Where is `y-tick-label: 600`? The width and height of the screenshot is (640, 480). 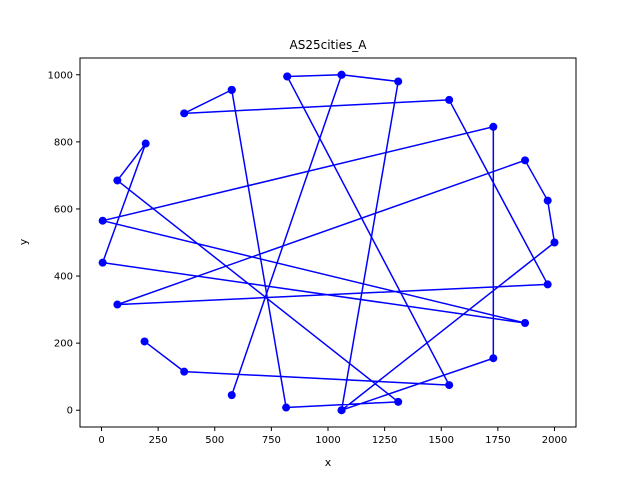
y-tick-label: 600 is located at coordinates (63, 209).